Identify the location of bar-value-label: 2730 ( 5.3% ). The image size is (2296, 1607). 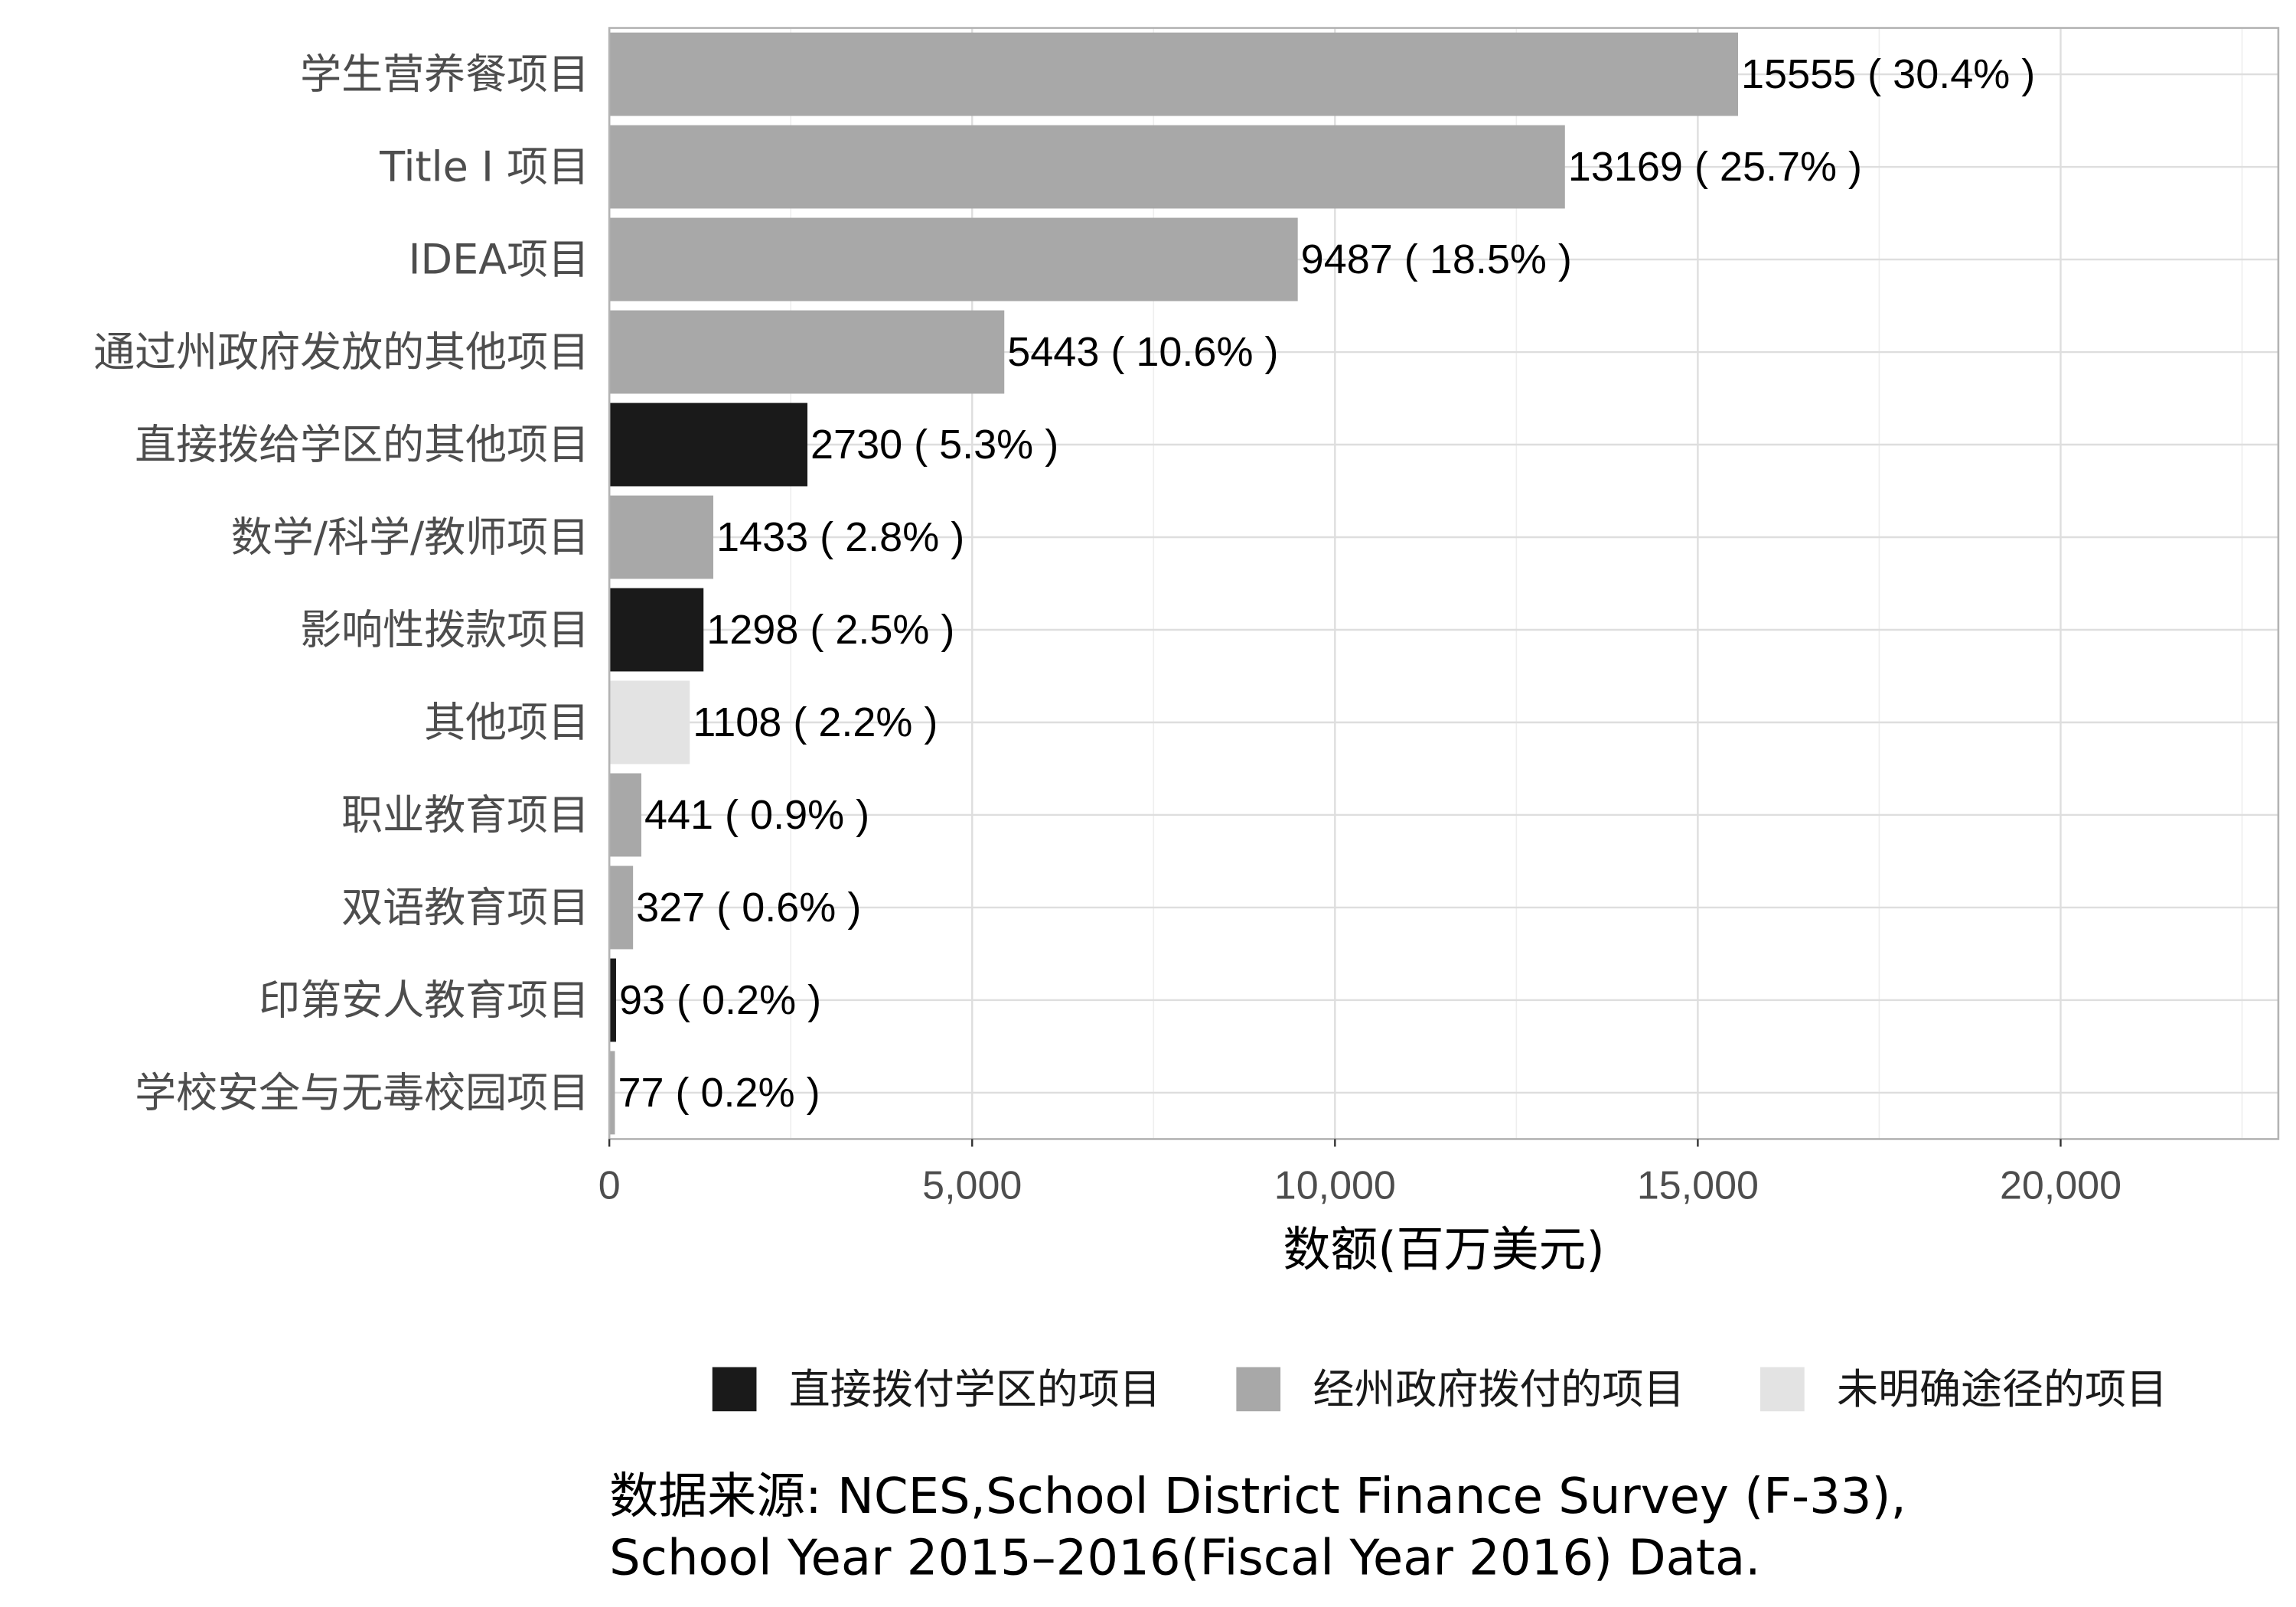
(934, 445).